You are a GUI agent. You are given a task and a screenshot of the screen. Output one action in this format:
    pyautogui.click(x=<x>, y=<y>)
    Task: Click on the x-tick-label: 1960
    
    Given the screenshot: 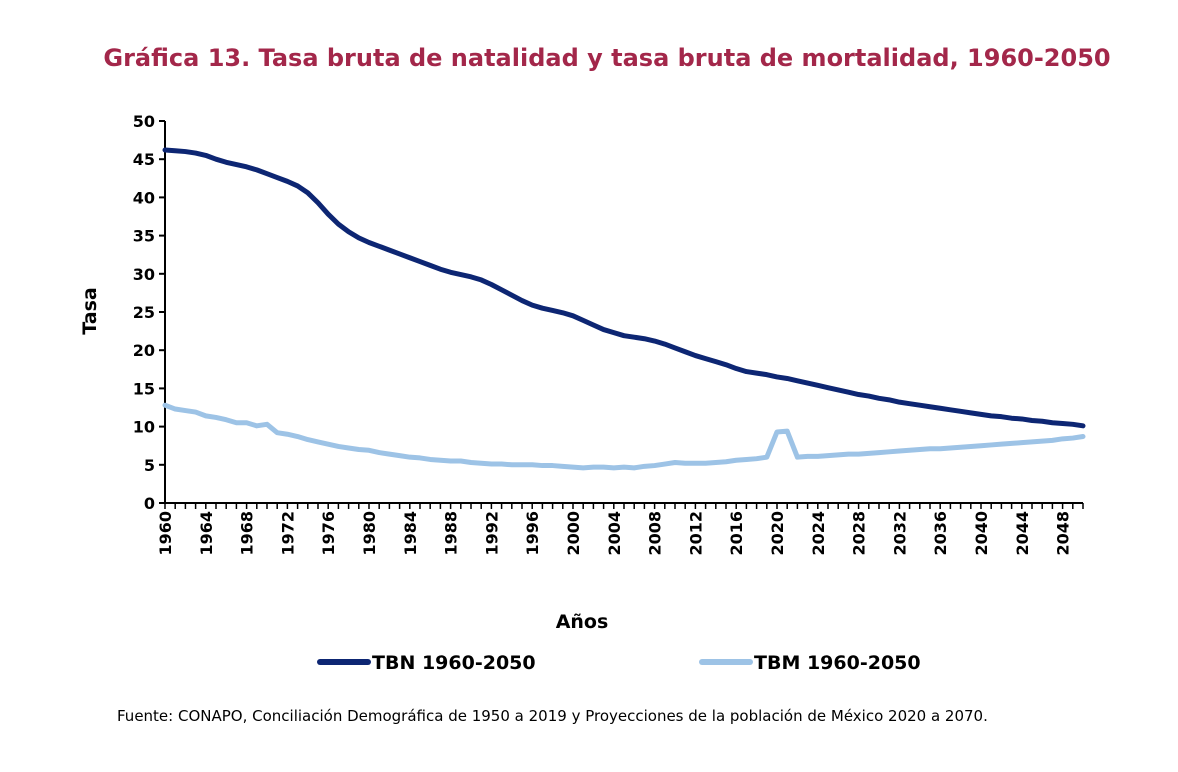 What is the action you would take?
    pyautogui.click(x=165, y=533)
    